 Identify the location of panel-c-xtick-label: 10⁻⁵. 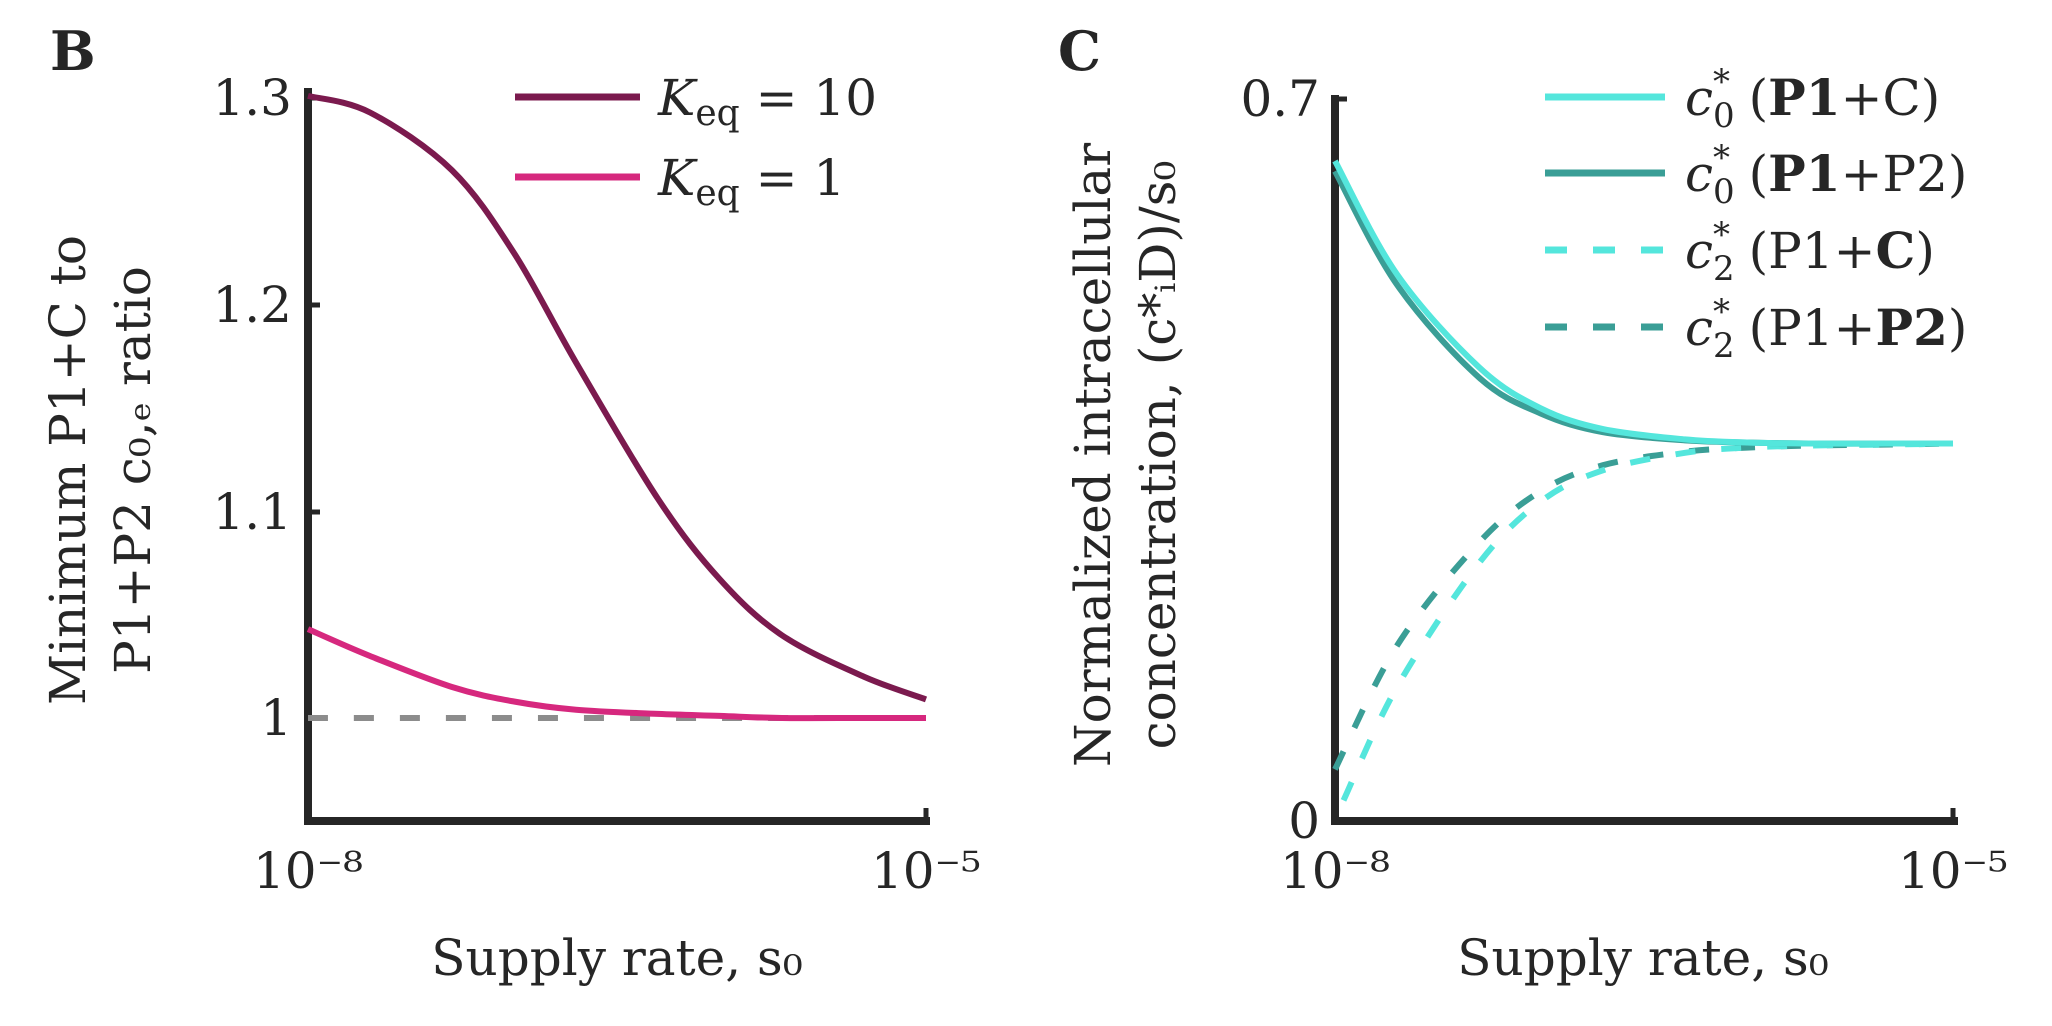
(1953, 871).